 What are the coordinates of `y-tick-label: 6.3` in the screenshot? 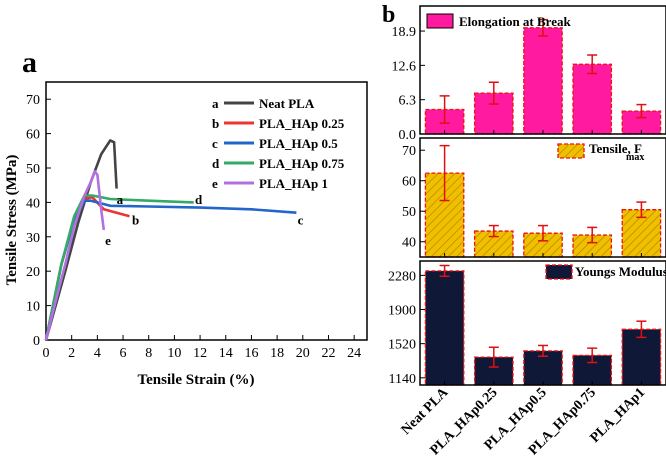 It's located at (408, 101).